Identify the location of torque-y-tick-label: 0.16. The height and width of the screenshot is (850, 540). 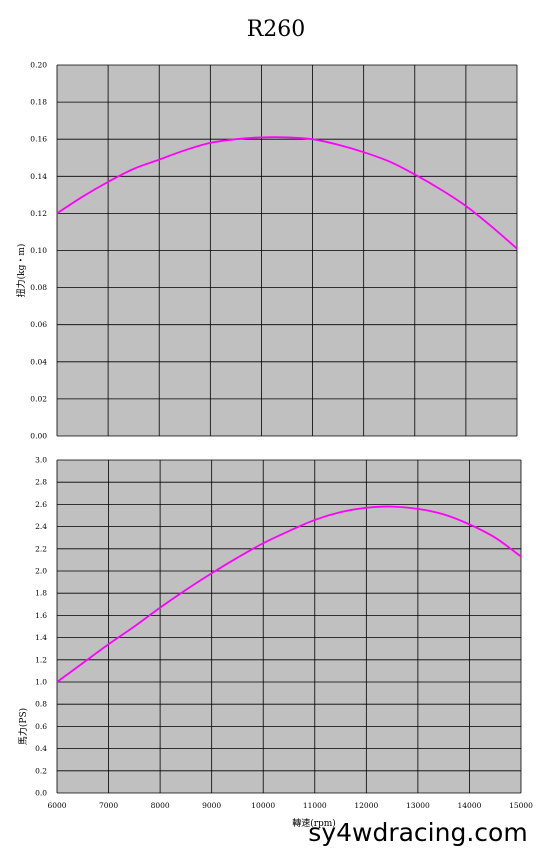
(38, 139).